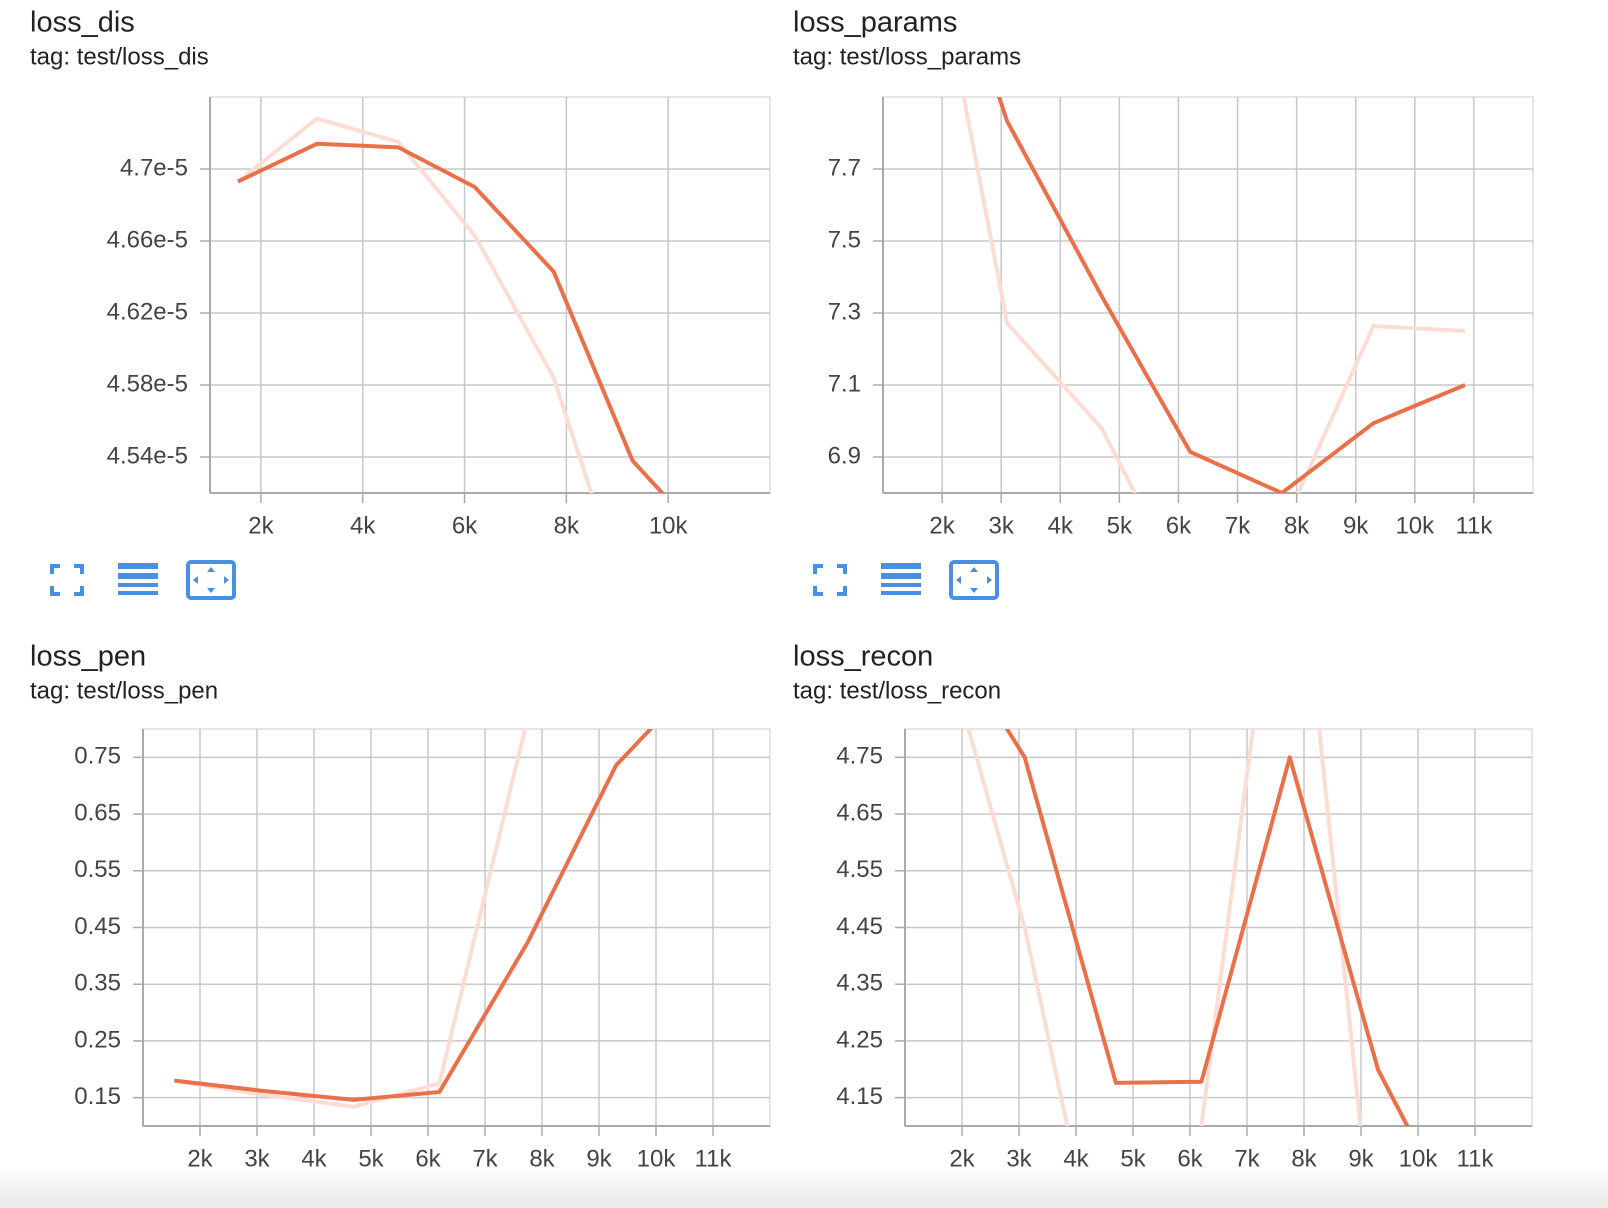 The width and height of the screenshot is (1608, 1208). What do you see at coordinates (859, 983) in the screenshot?
I see `y-tick-label: 4.35` at bounding box center [859, 983].